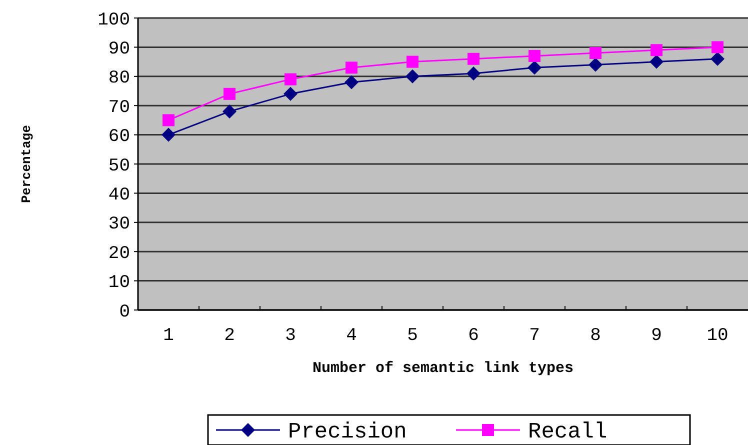 Image resolution: width=752 pixels, height=445 pixels. What do you see at coordinates (119, 108) in the screenshot?
I see `y-tick-label: 70` at bounding box center [119, 108].